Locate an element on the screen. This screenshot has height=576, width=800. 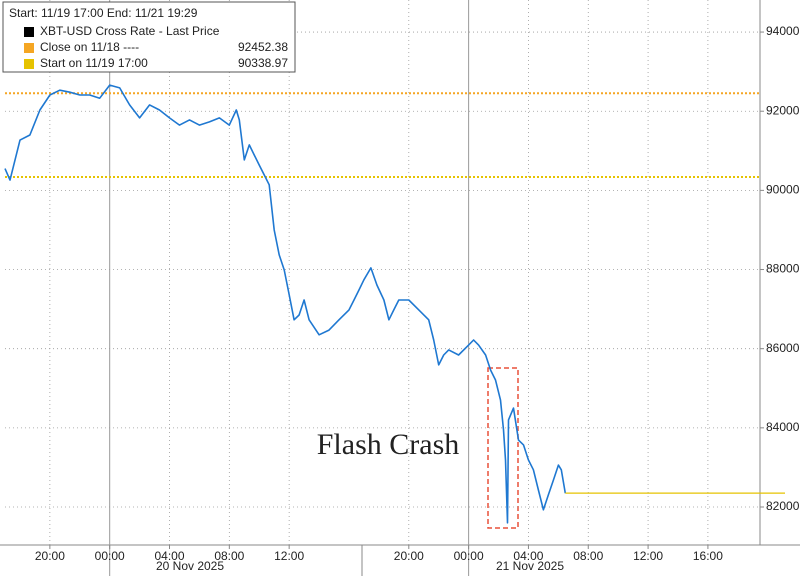
legend-label: Close on 11/18 ---- is located at coordinates (89, 47).